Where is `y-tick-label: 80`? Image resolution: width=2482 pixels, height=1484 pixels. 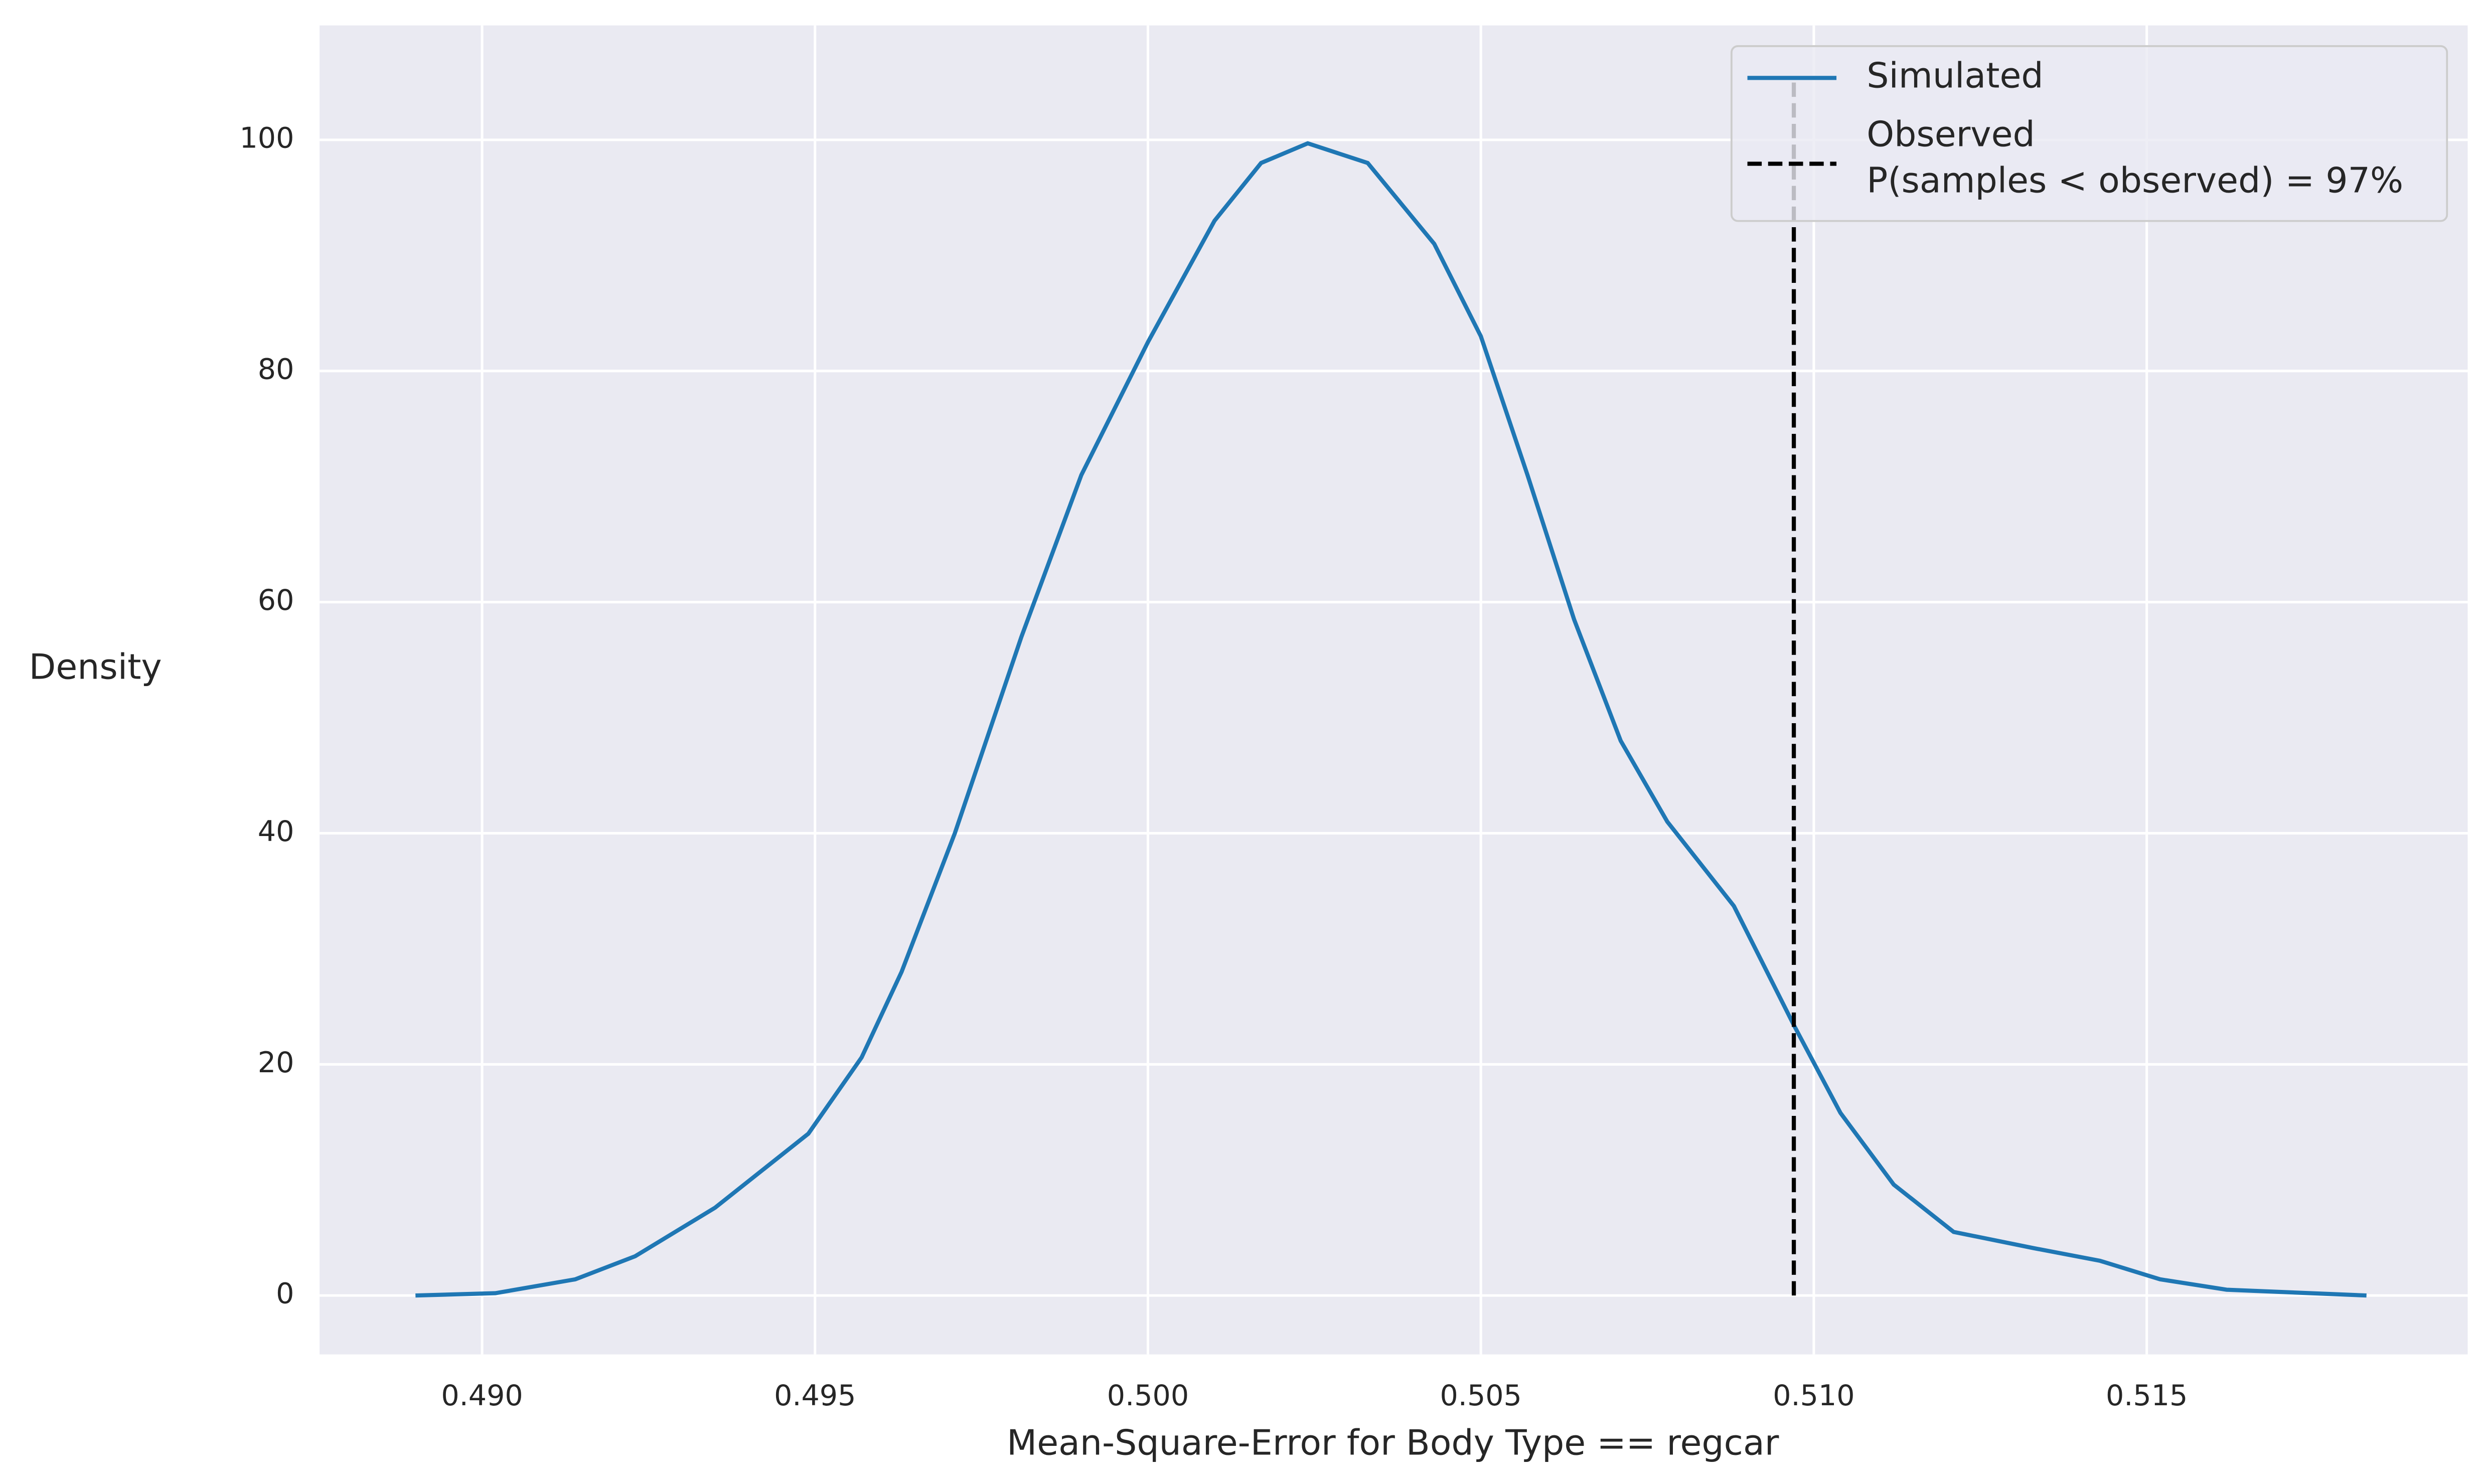
y-tick-label: 80 is located at coordinates (276, 369).